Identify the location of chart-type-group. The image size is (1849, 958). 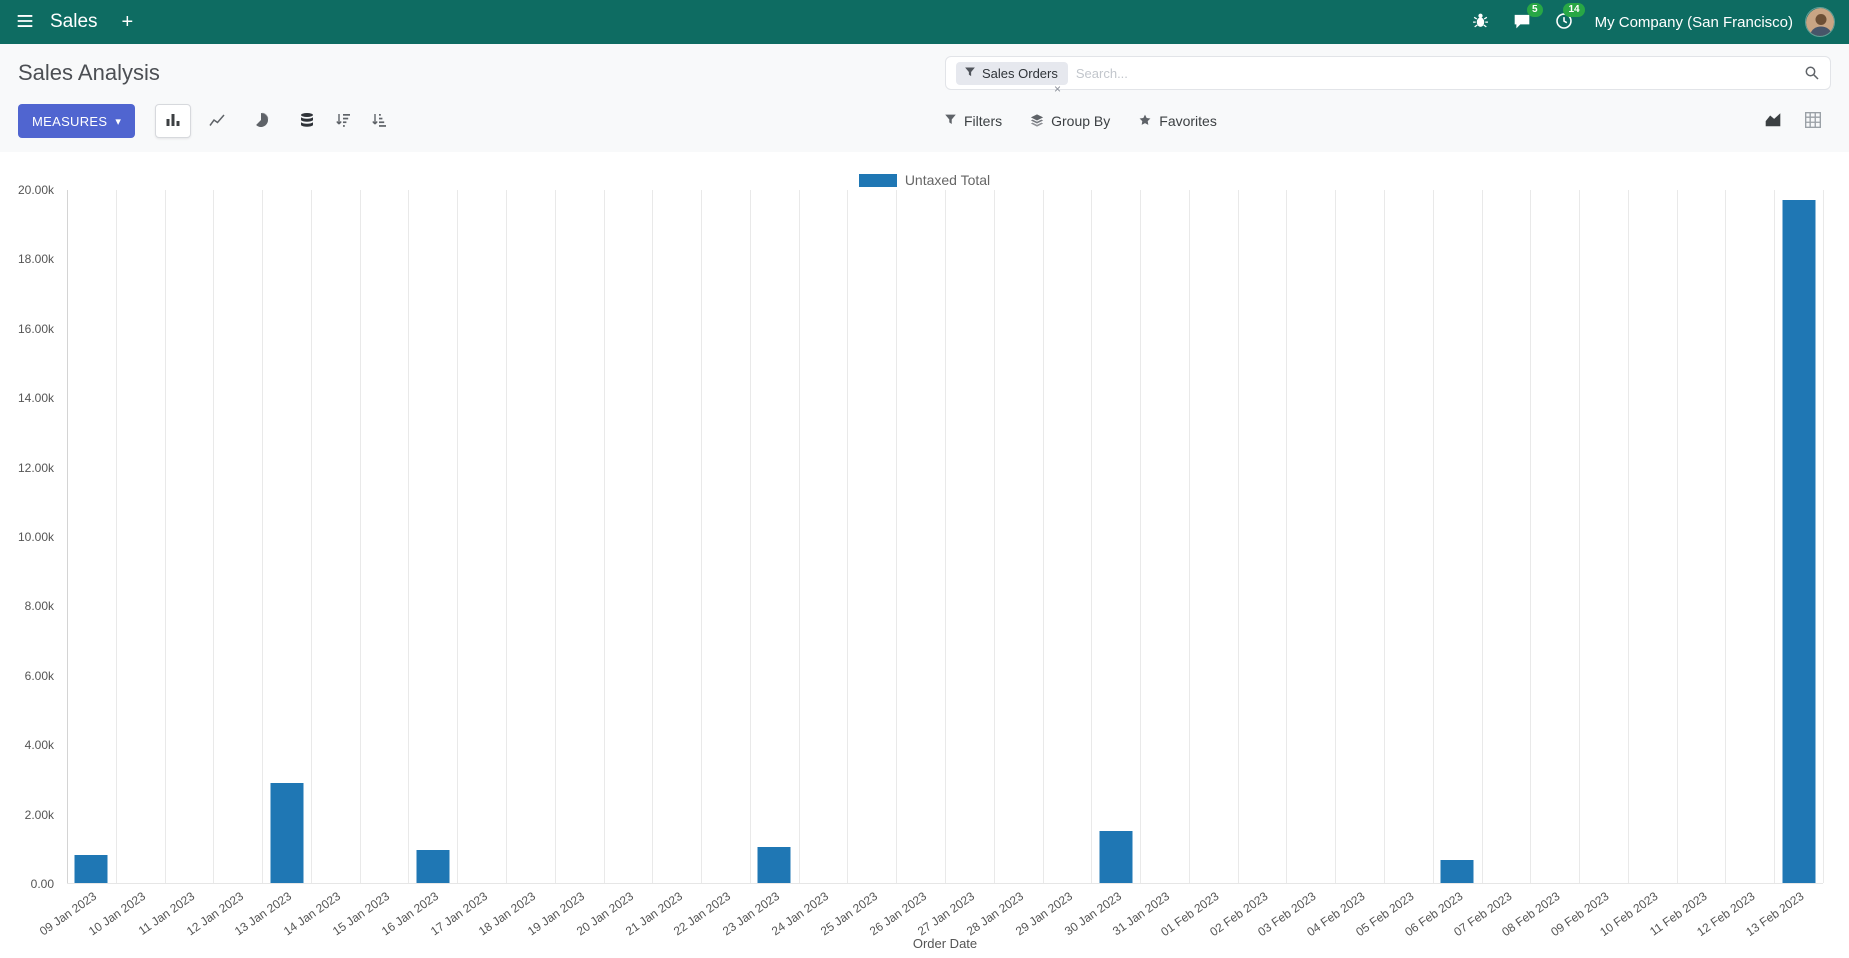
(217, 121).